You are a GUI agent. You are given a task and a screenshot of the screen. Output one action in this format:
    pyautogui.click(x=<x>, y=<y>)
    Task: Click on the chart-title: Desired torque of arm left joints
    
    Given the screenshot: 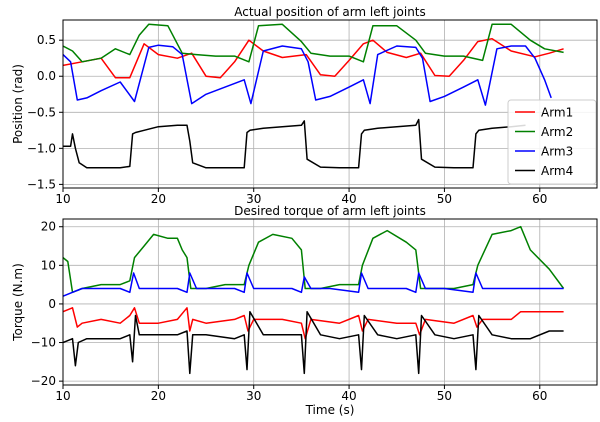 What is the action you would take?
    pyautogui.click(x=330, y=211)
    